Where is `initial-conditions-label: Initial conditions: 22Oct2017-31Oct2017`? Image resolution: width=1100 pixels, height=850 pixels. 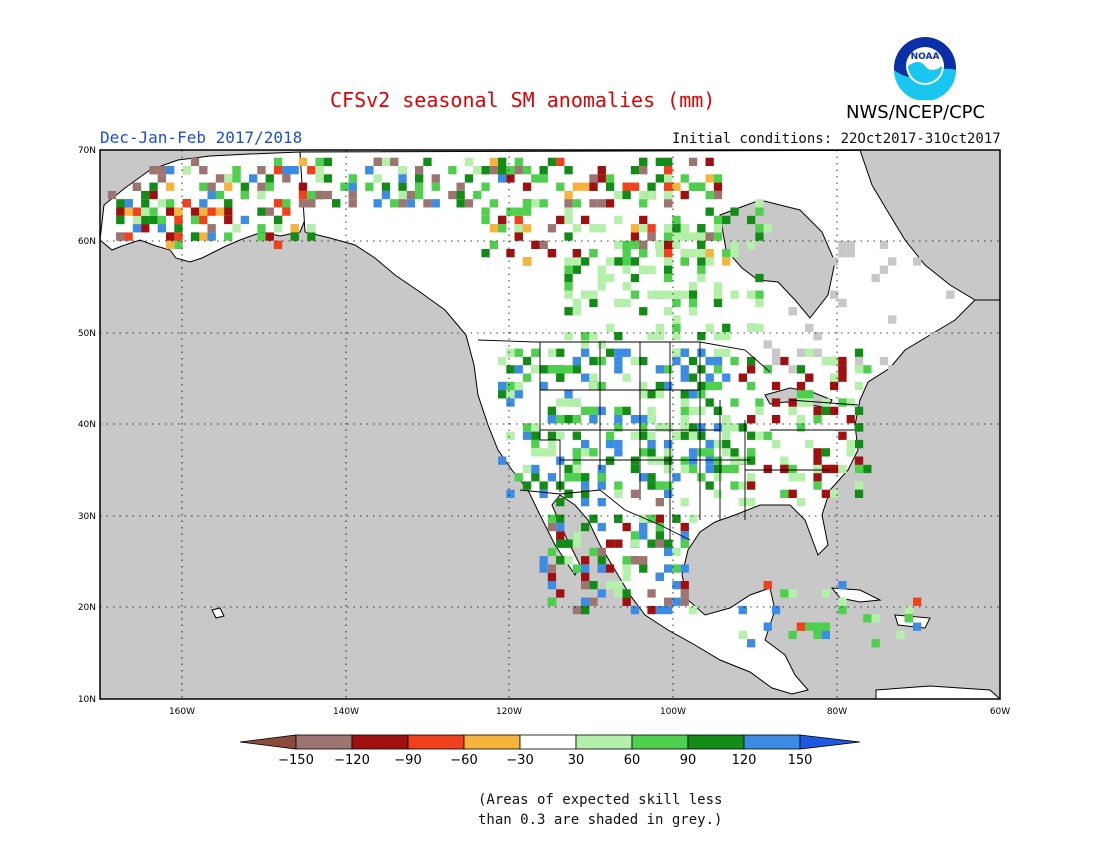
initial-conditions-label: Initial conditions: 22Oct2017-31Oct2017 is located at coordinates (836, 139).